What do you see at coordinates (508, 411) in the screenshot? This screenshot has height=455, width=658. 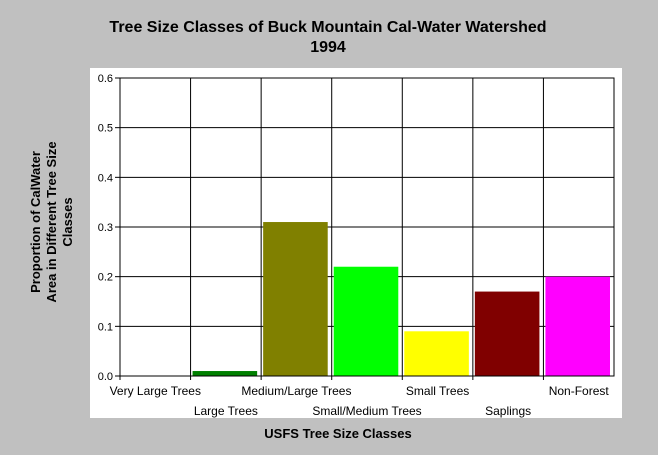 I see `x-tick-label: Saplings` at bounding box center [508, 411].